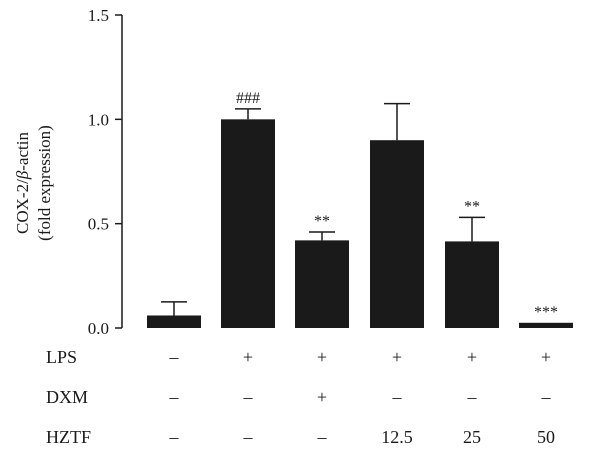 The image size is (600, 460). What do you see at coordinates (546, 437) in the screenshot?
I see `condition-value: 50` at bounding box center [546, 437].